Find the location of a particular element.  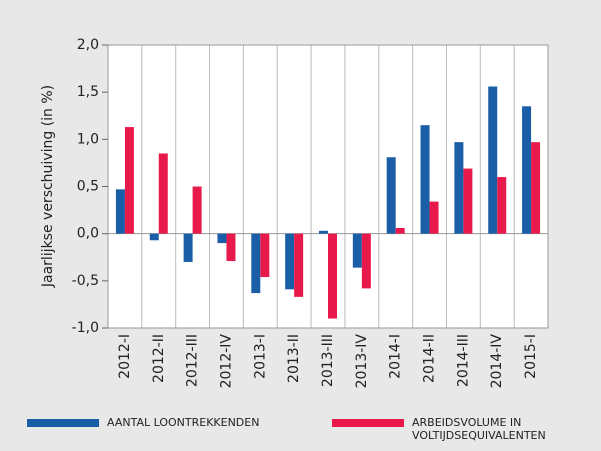

x-tick-label: 2012-IV is located at coordinates (226, 361).